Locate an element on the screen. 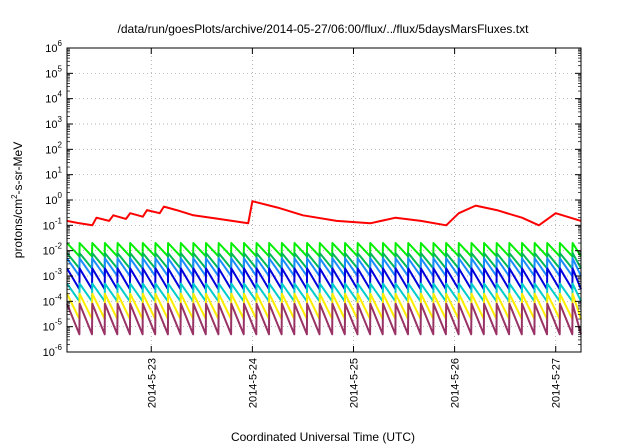  y-tick-label-exponent: 6 is located at coordinates (60, 43).